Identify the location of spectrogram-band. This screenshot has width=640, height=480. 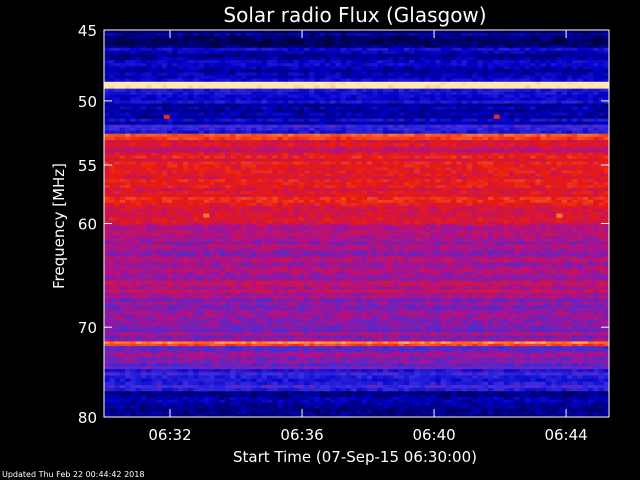
(357, 39).